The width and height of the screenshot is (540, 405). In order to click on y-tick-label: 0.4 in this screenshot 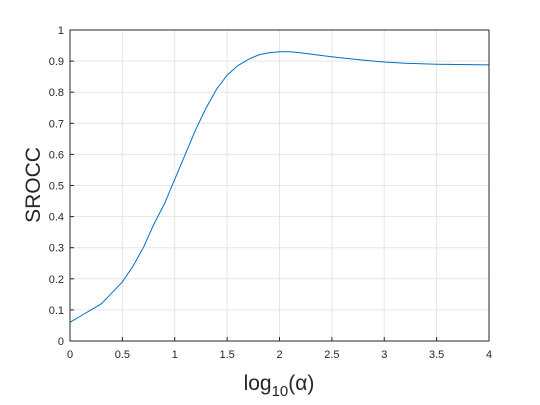, I will do `click(56, 218)`.